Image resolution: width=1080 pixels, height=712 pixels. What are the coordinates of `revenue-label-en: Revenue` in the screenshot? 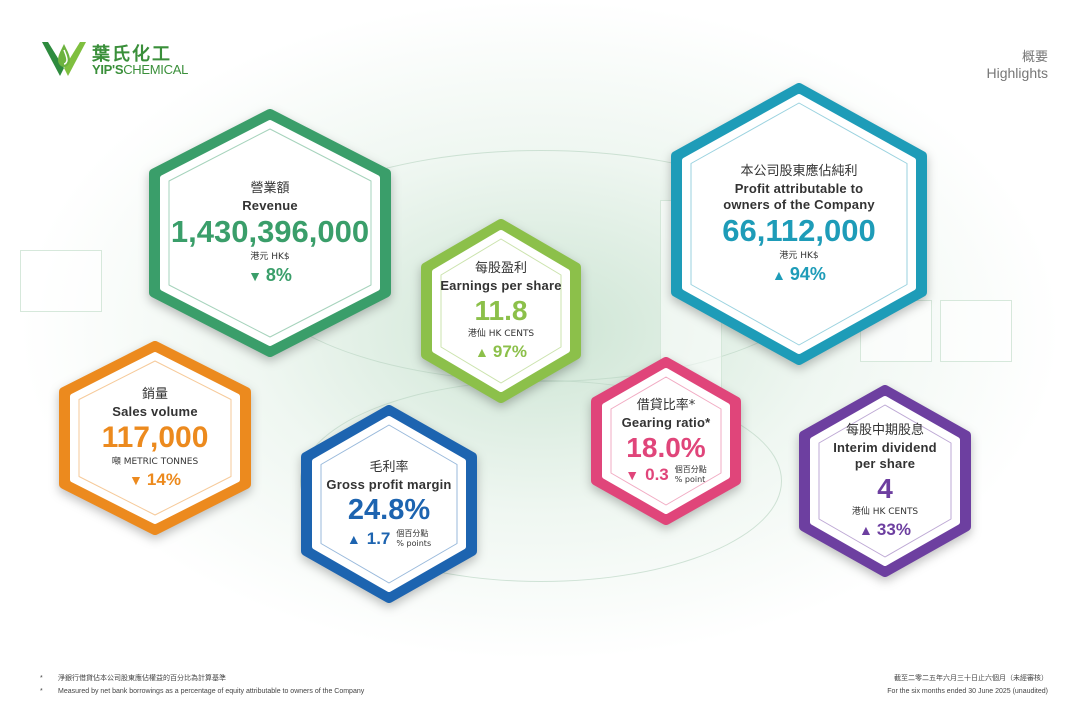 It's located at (270, 205).